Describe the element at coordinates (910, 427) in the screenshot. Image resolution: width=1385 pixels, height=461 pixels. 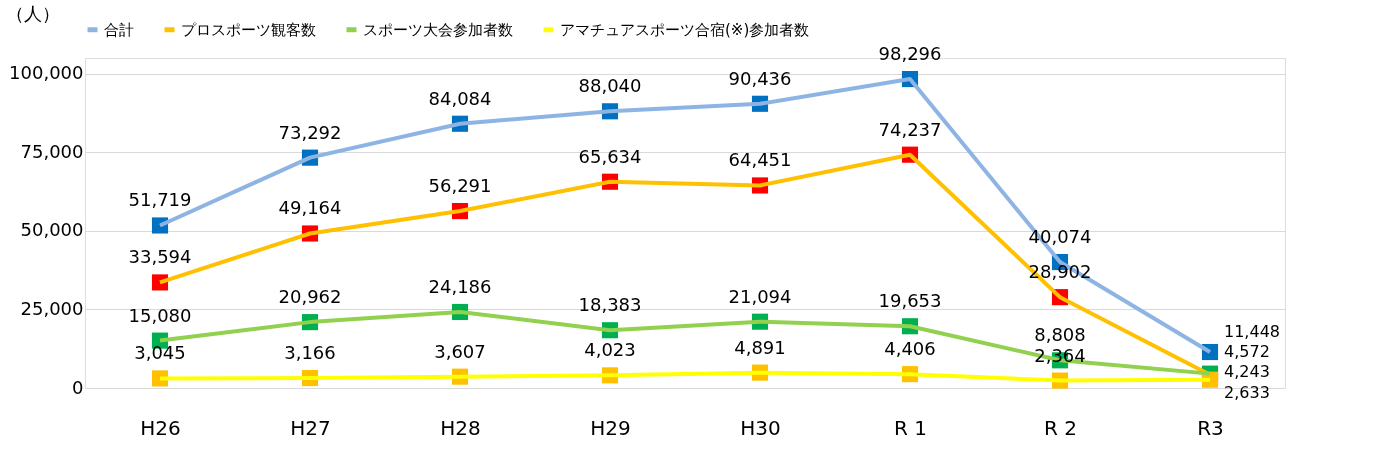
I see `x-tick-label: R 1` at that location.